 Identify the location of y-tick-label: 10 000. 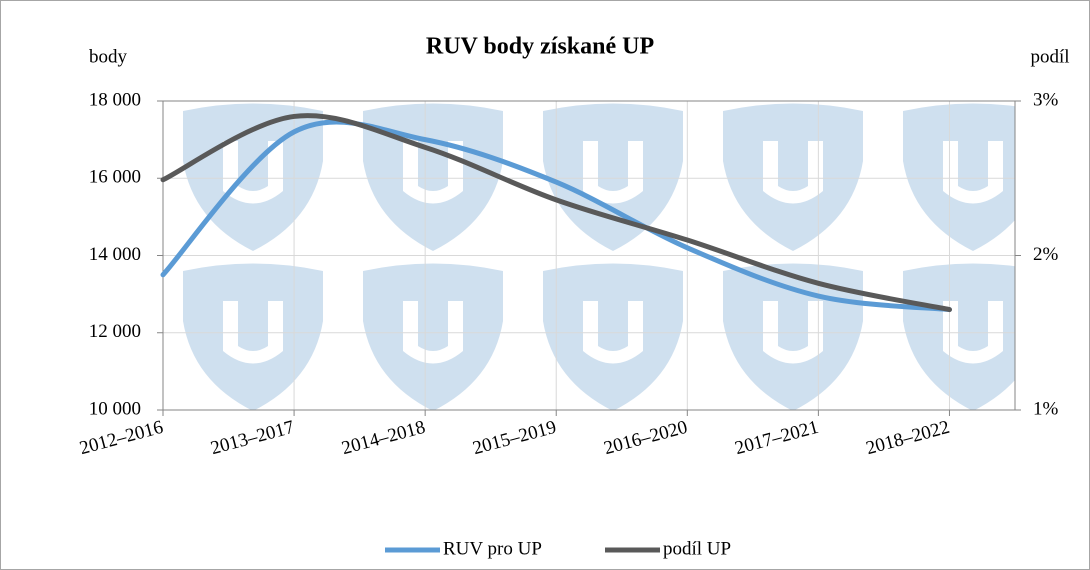
(115, 408).